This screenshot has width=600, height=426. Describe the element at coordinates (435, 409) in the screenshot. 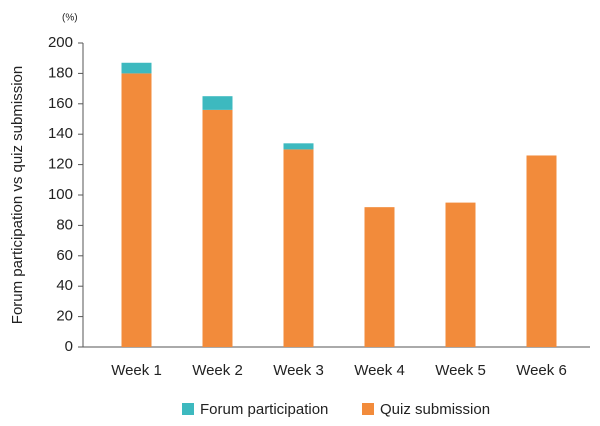

I see `legend-label: Quiz submission` at that location.